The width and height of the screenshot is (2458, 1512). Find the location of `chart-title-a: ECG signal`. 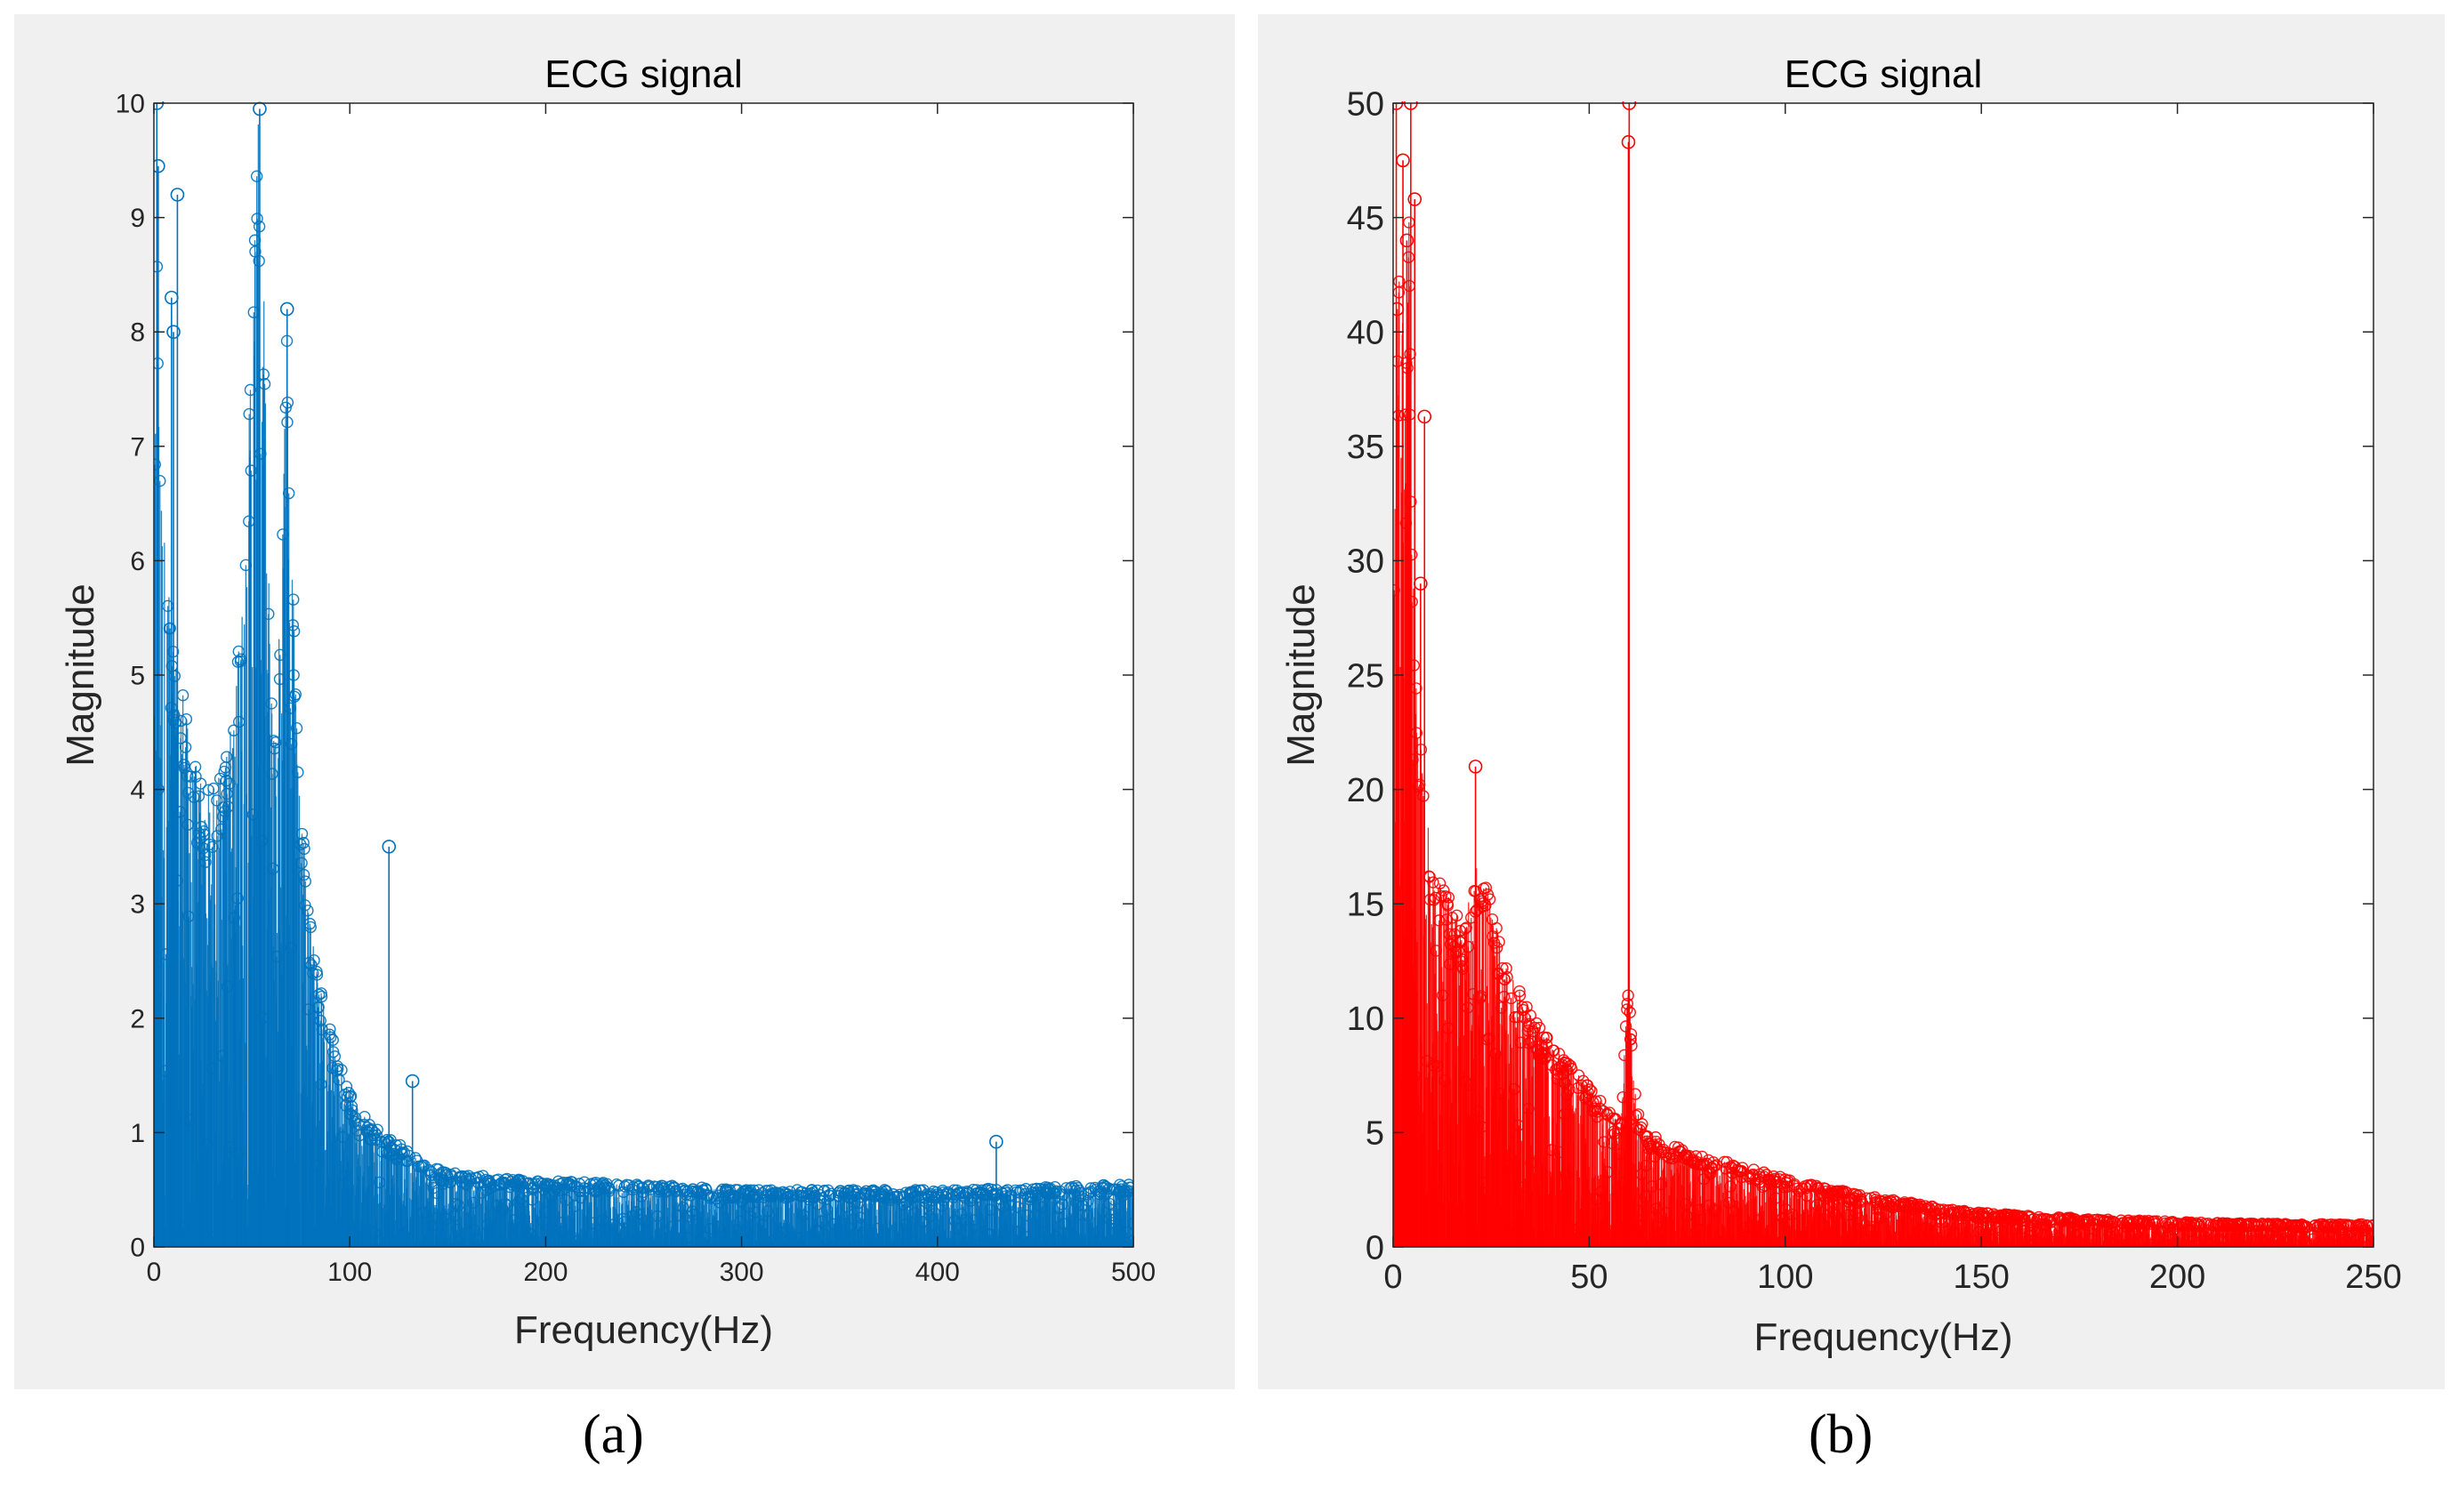

chart-title-a: ECG signal is located at coordinates (643, 74).